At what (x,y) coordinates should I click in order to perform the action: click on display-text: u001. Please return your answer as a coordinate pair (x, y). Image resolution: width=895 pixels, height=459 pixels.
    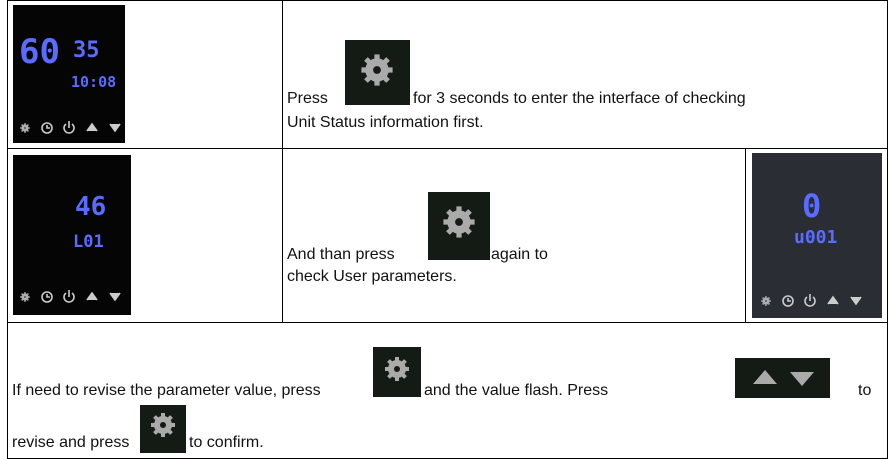
    Looking at the image, I should click on (815, 237).